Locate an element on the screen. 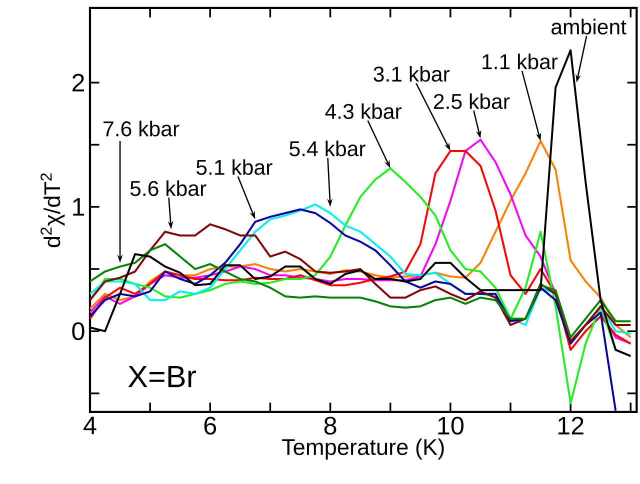 This screenshot has height=484, width=640. x-tick-label: 12 is located at coordinates (571, 425).